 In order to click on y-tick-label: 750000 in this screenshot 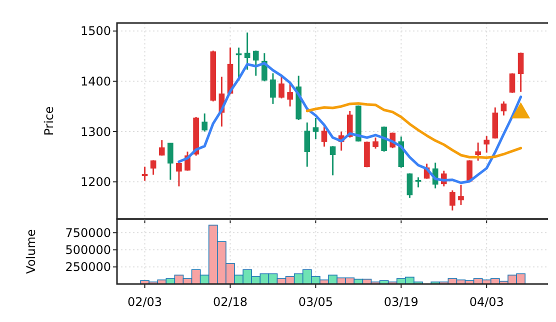, I will do `click(88, 233)`.